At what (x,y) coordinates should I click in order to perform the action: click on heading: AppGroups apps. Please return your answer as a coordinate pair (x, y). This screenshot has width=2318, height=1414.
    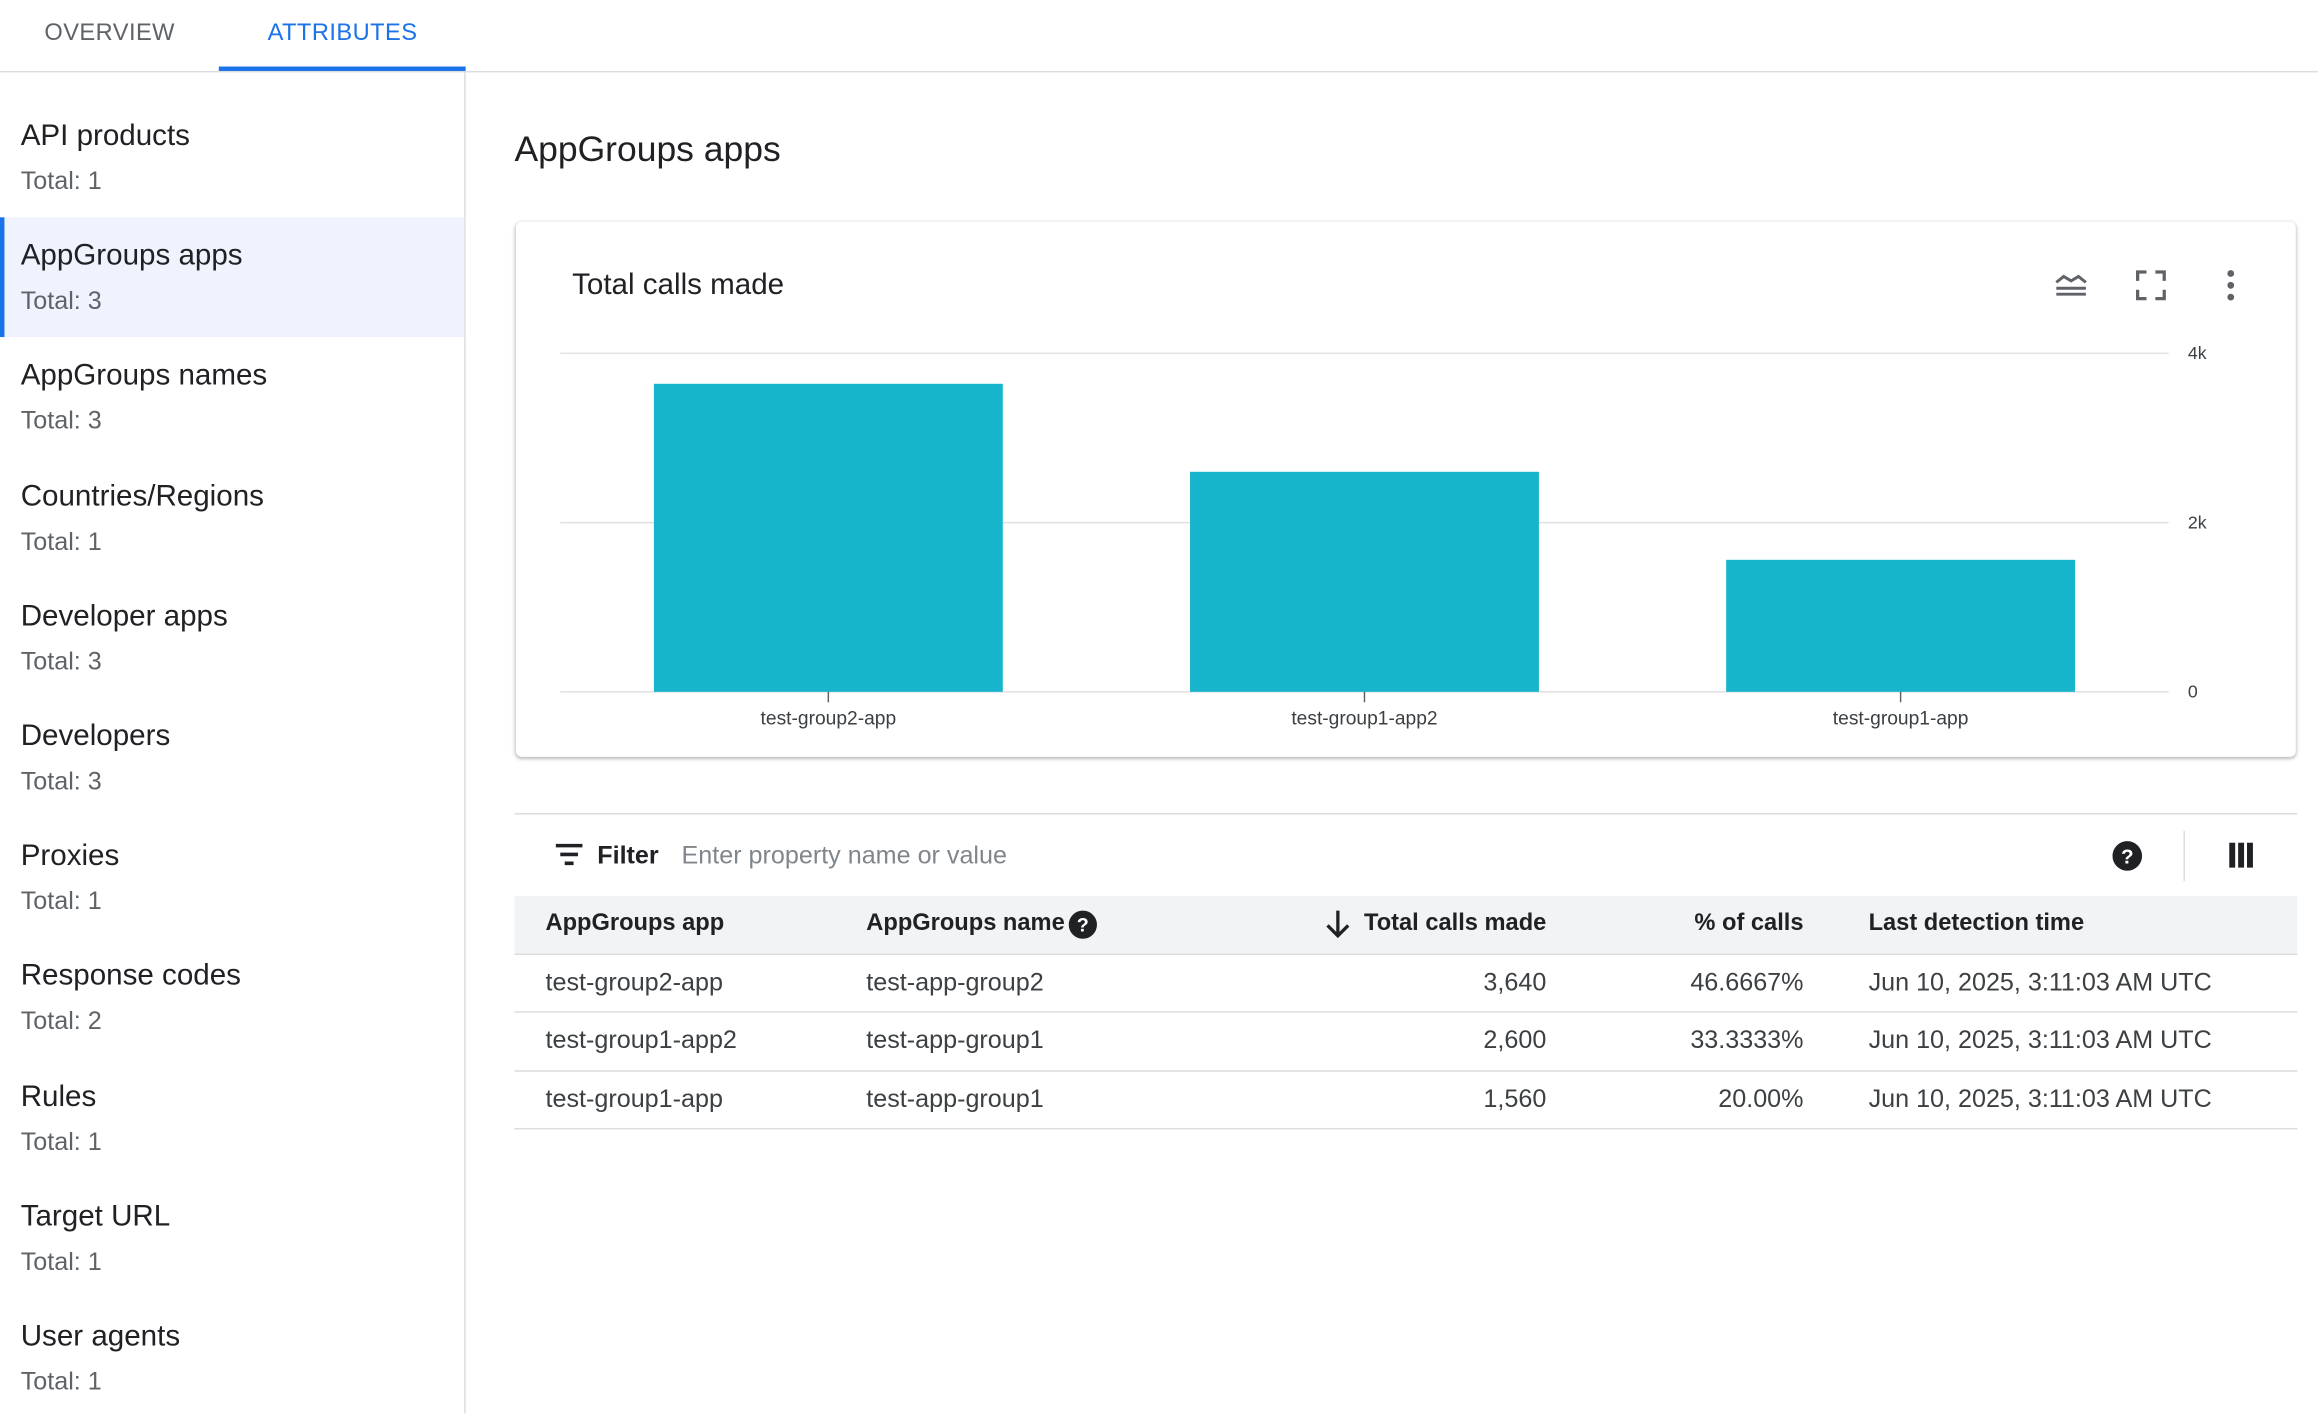
    Looking at the image, I should click on (647, 150).